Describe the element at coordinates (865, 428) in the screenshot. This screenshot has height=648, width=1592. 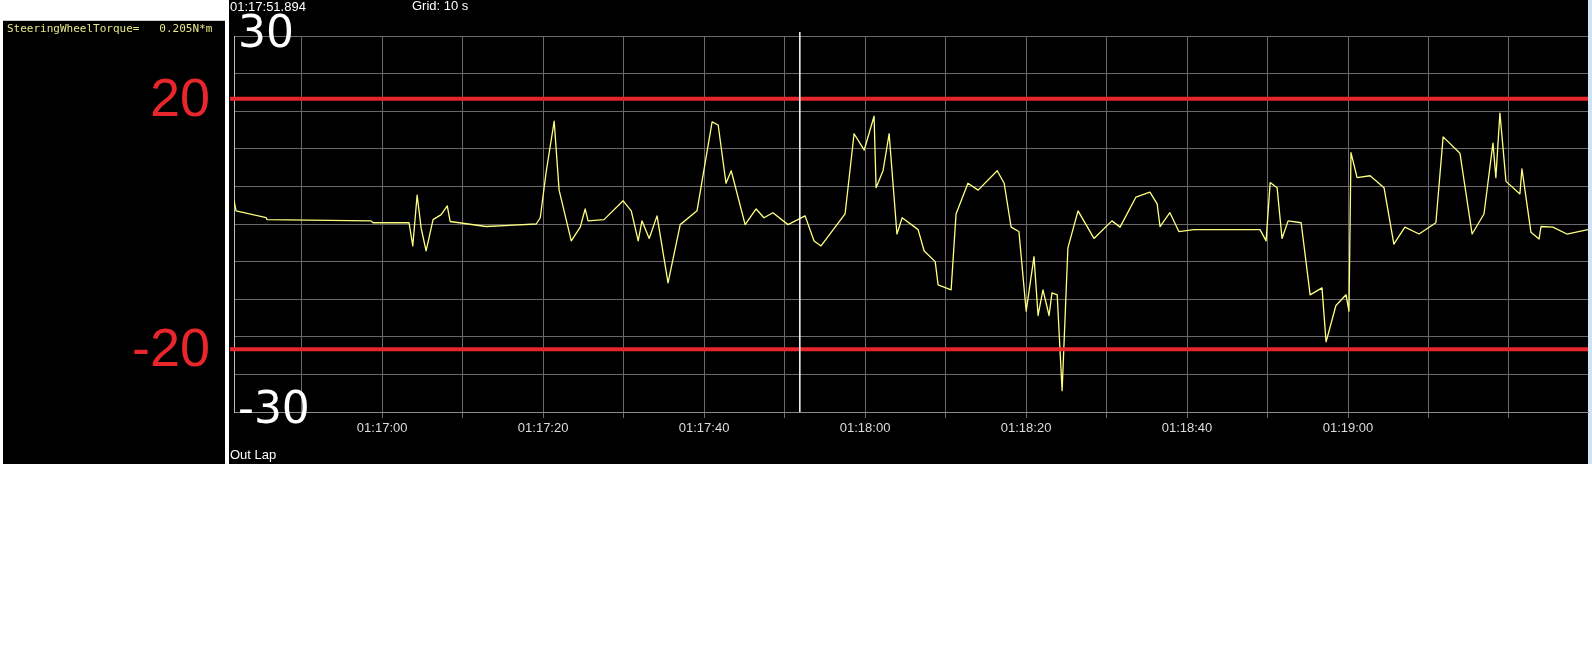
I see `x-tick-label: 01:18:00` at that location.